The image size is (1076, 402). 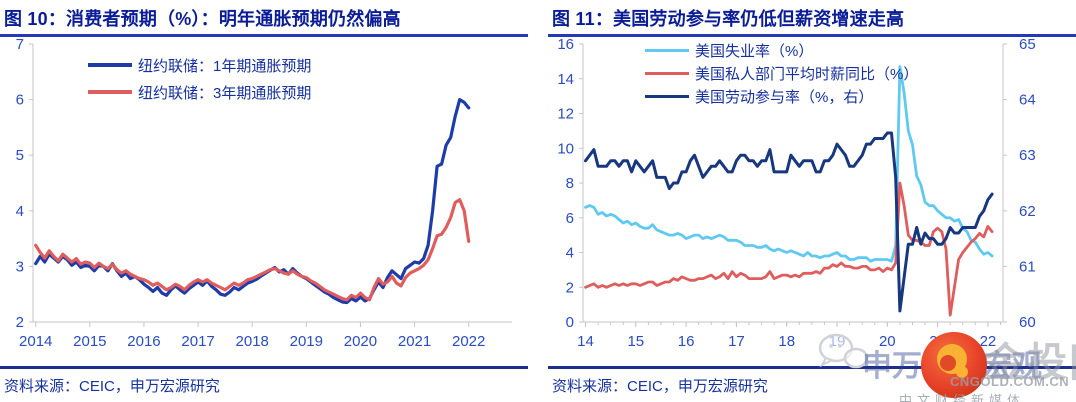 I want to click on figure-10-footer: 资料来源：CEIC，申万宏源研究, so click(x=264, y=381).